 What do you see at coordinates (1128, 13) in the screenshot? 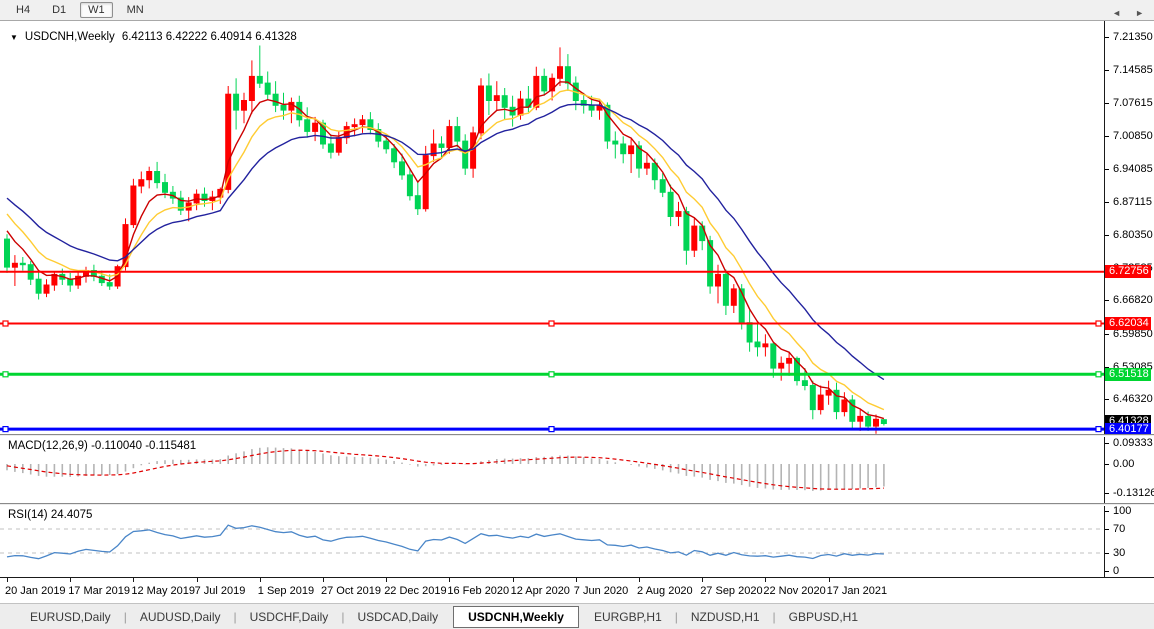
I see `tab-scroll-arrows: ◄ ►` at bounding box center [1128, 13].